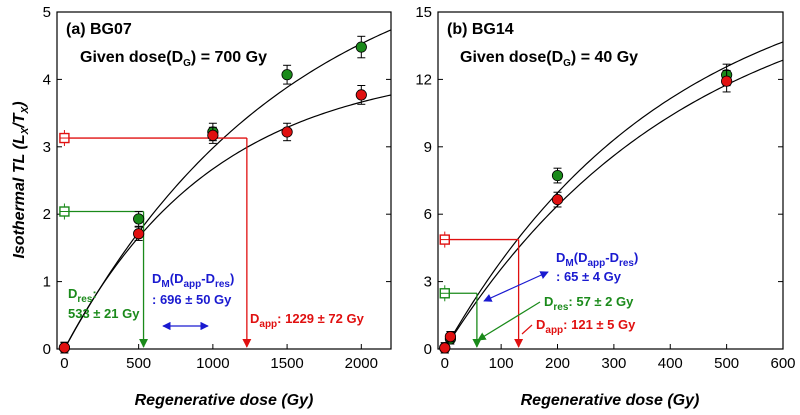 This screenshot has height=415, width=800. Describe the element at coordinates (516, 286) in the screenshot. I see `panel-b-dm-arrow` at that location.